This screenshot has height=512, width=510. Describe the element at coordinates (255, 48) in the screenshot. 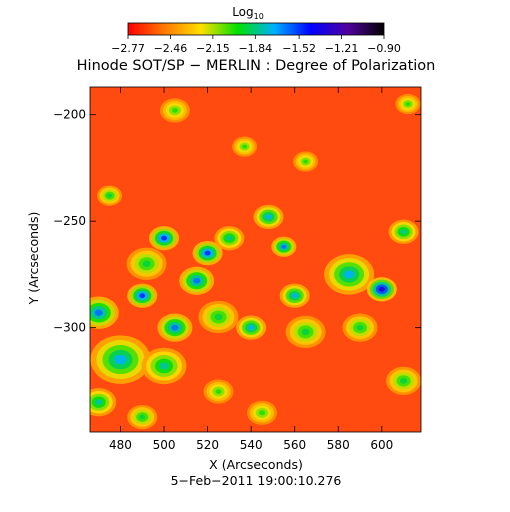

I see `colorbar-tick-label: −1.84` at that location.